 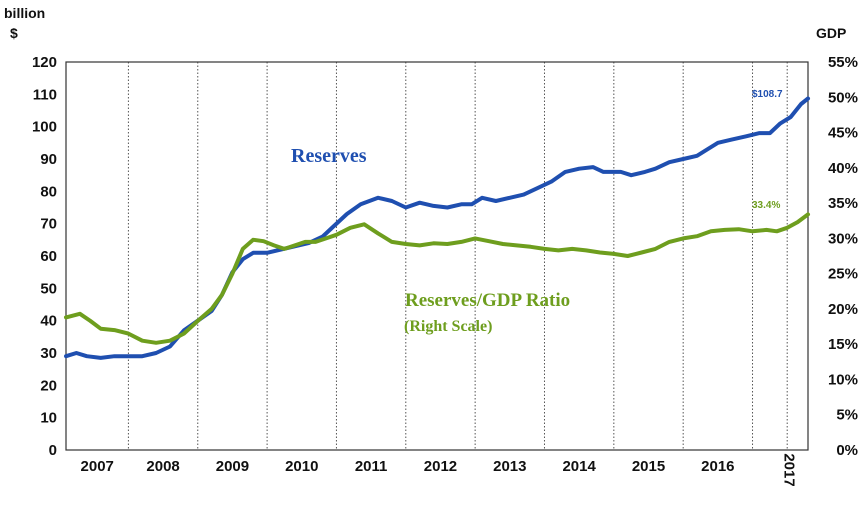 I want to click on year-label-2008: 2008, so click(x=162, y=466).